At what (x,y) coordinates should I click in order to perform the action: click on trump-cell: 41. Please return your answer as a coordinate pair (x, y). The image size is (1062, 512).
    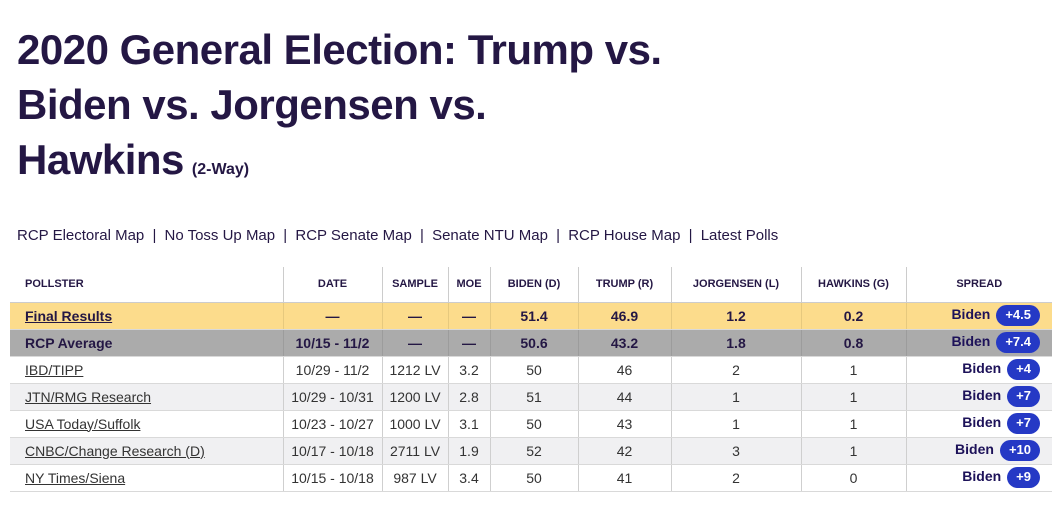
    Looking at the image, I should click on (624, 478).